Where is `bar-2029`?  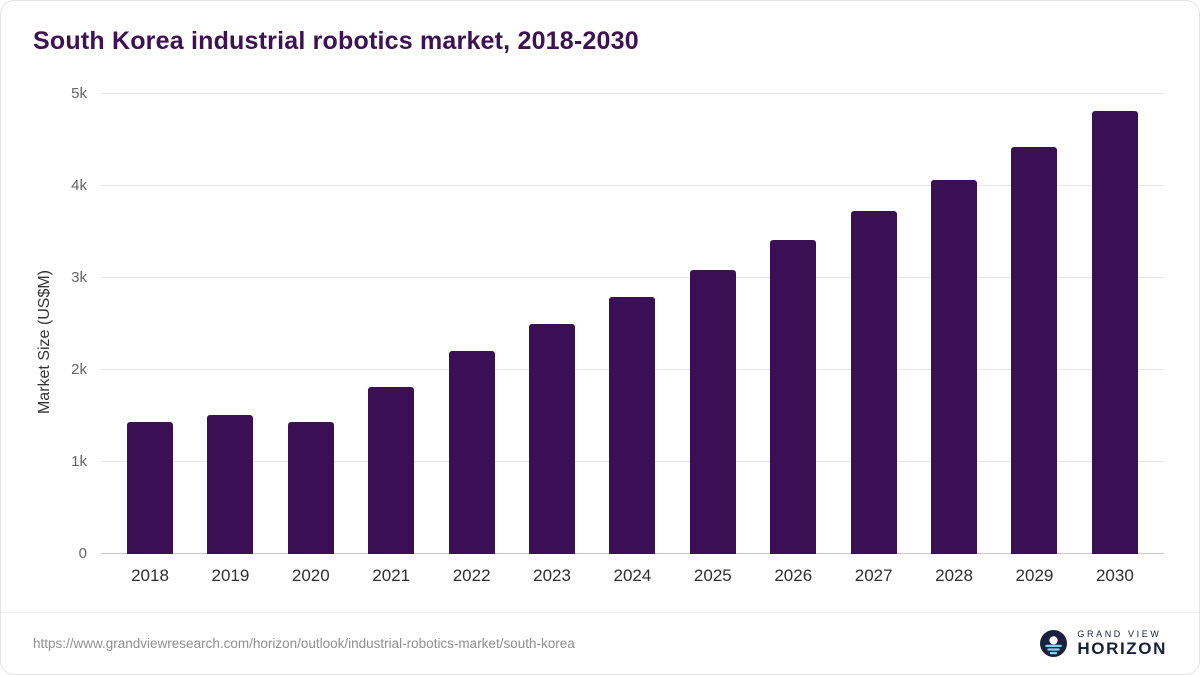 bar-2029 is located at coordinates (1034, 350).